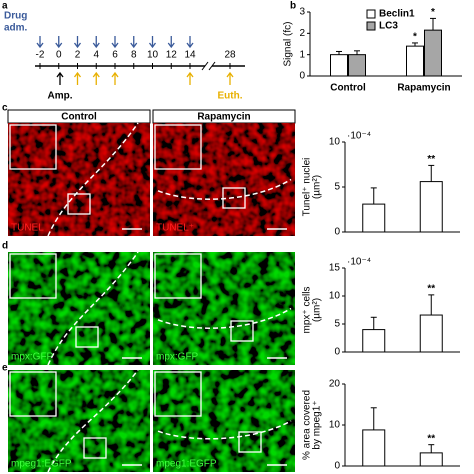 The image size is (474, 474). Describe the element at coordinates (134, 55) in the screenshot. I see `time-tick-label: 8` at that location.